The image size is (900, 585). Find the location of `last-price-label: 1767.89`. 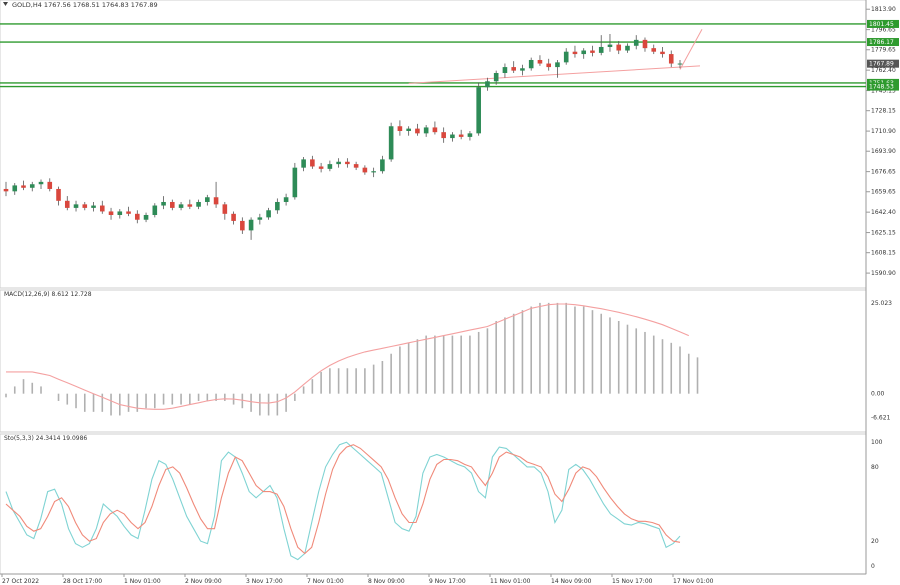

last-price-label: 1767.89 is located at coordinates (881, 64).